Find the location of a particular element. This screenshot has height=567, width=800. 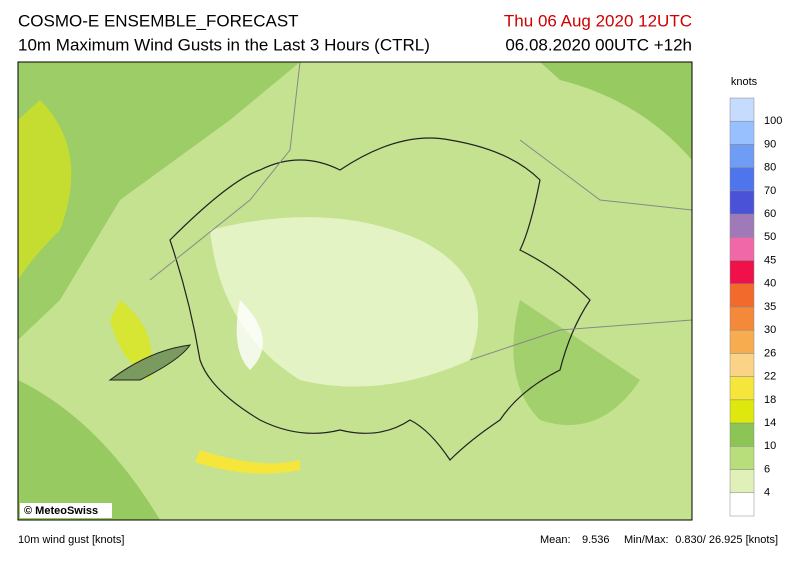

title: COSMO-E ENSEMBLE_FORECAST is located at coordinates (158, 20).